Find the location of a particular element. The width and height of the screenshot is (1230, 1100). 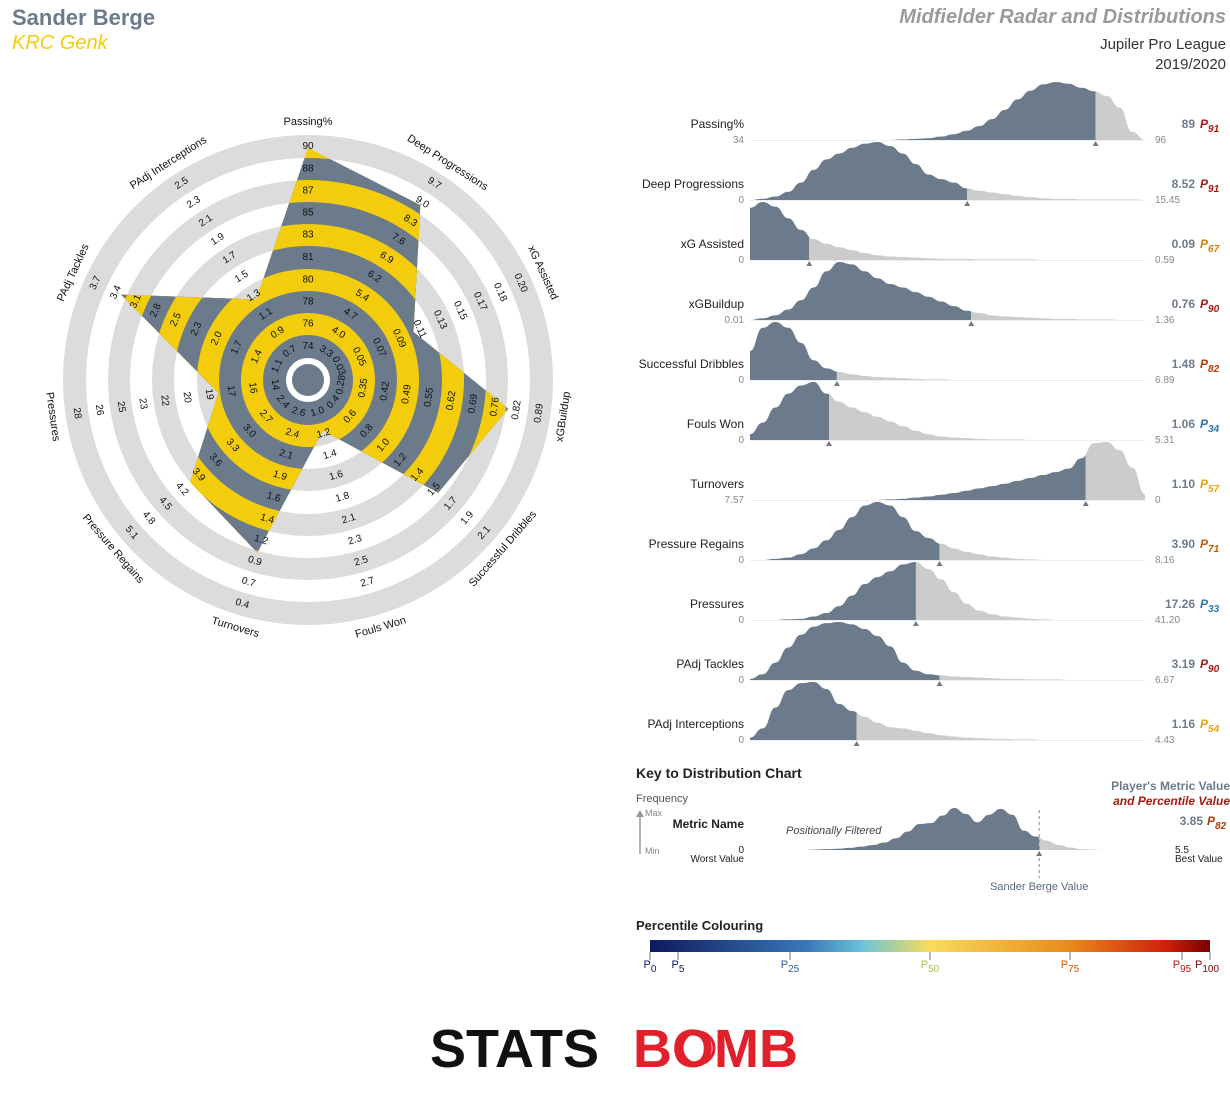

radar-tick-label: 0.82 is located at coordinates (517, 409).